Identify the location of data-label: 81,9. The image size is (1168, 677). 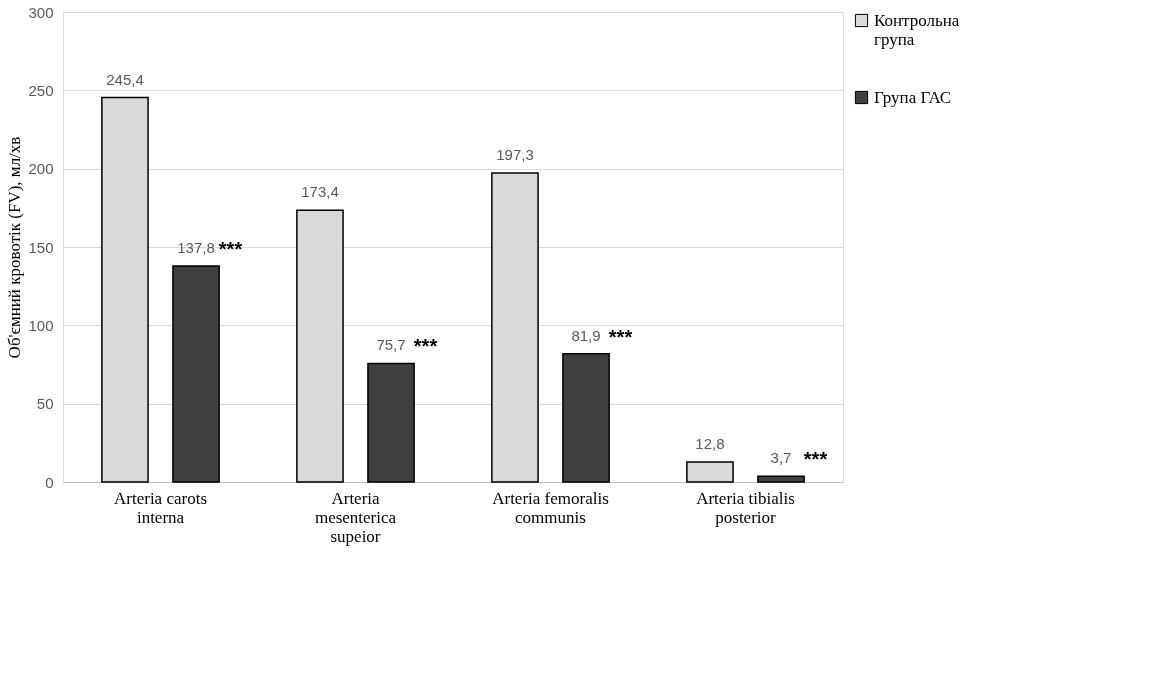
(586, 335).